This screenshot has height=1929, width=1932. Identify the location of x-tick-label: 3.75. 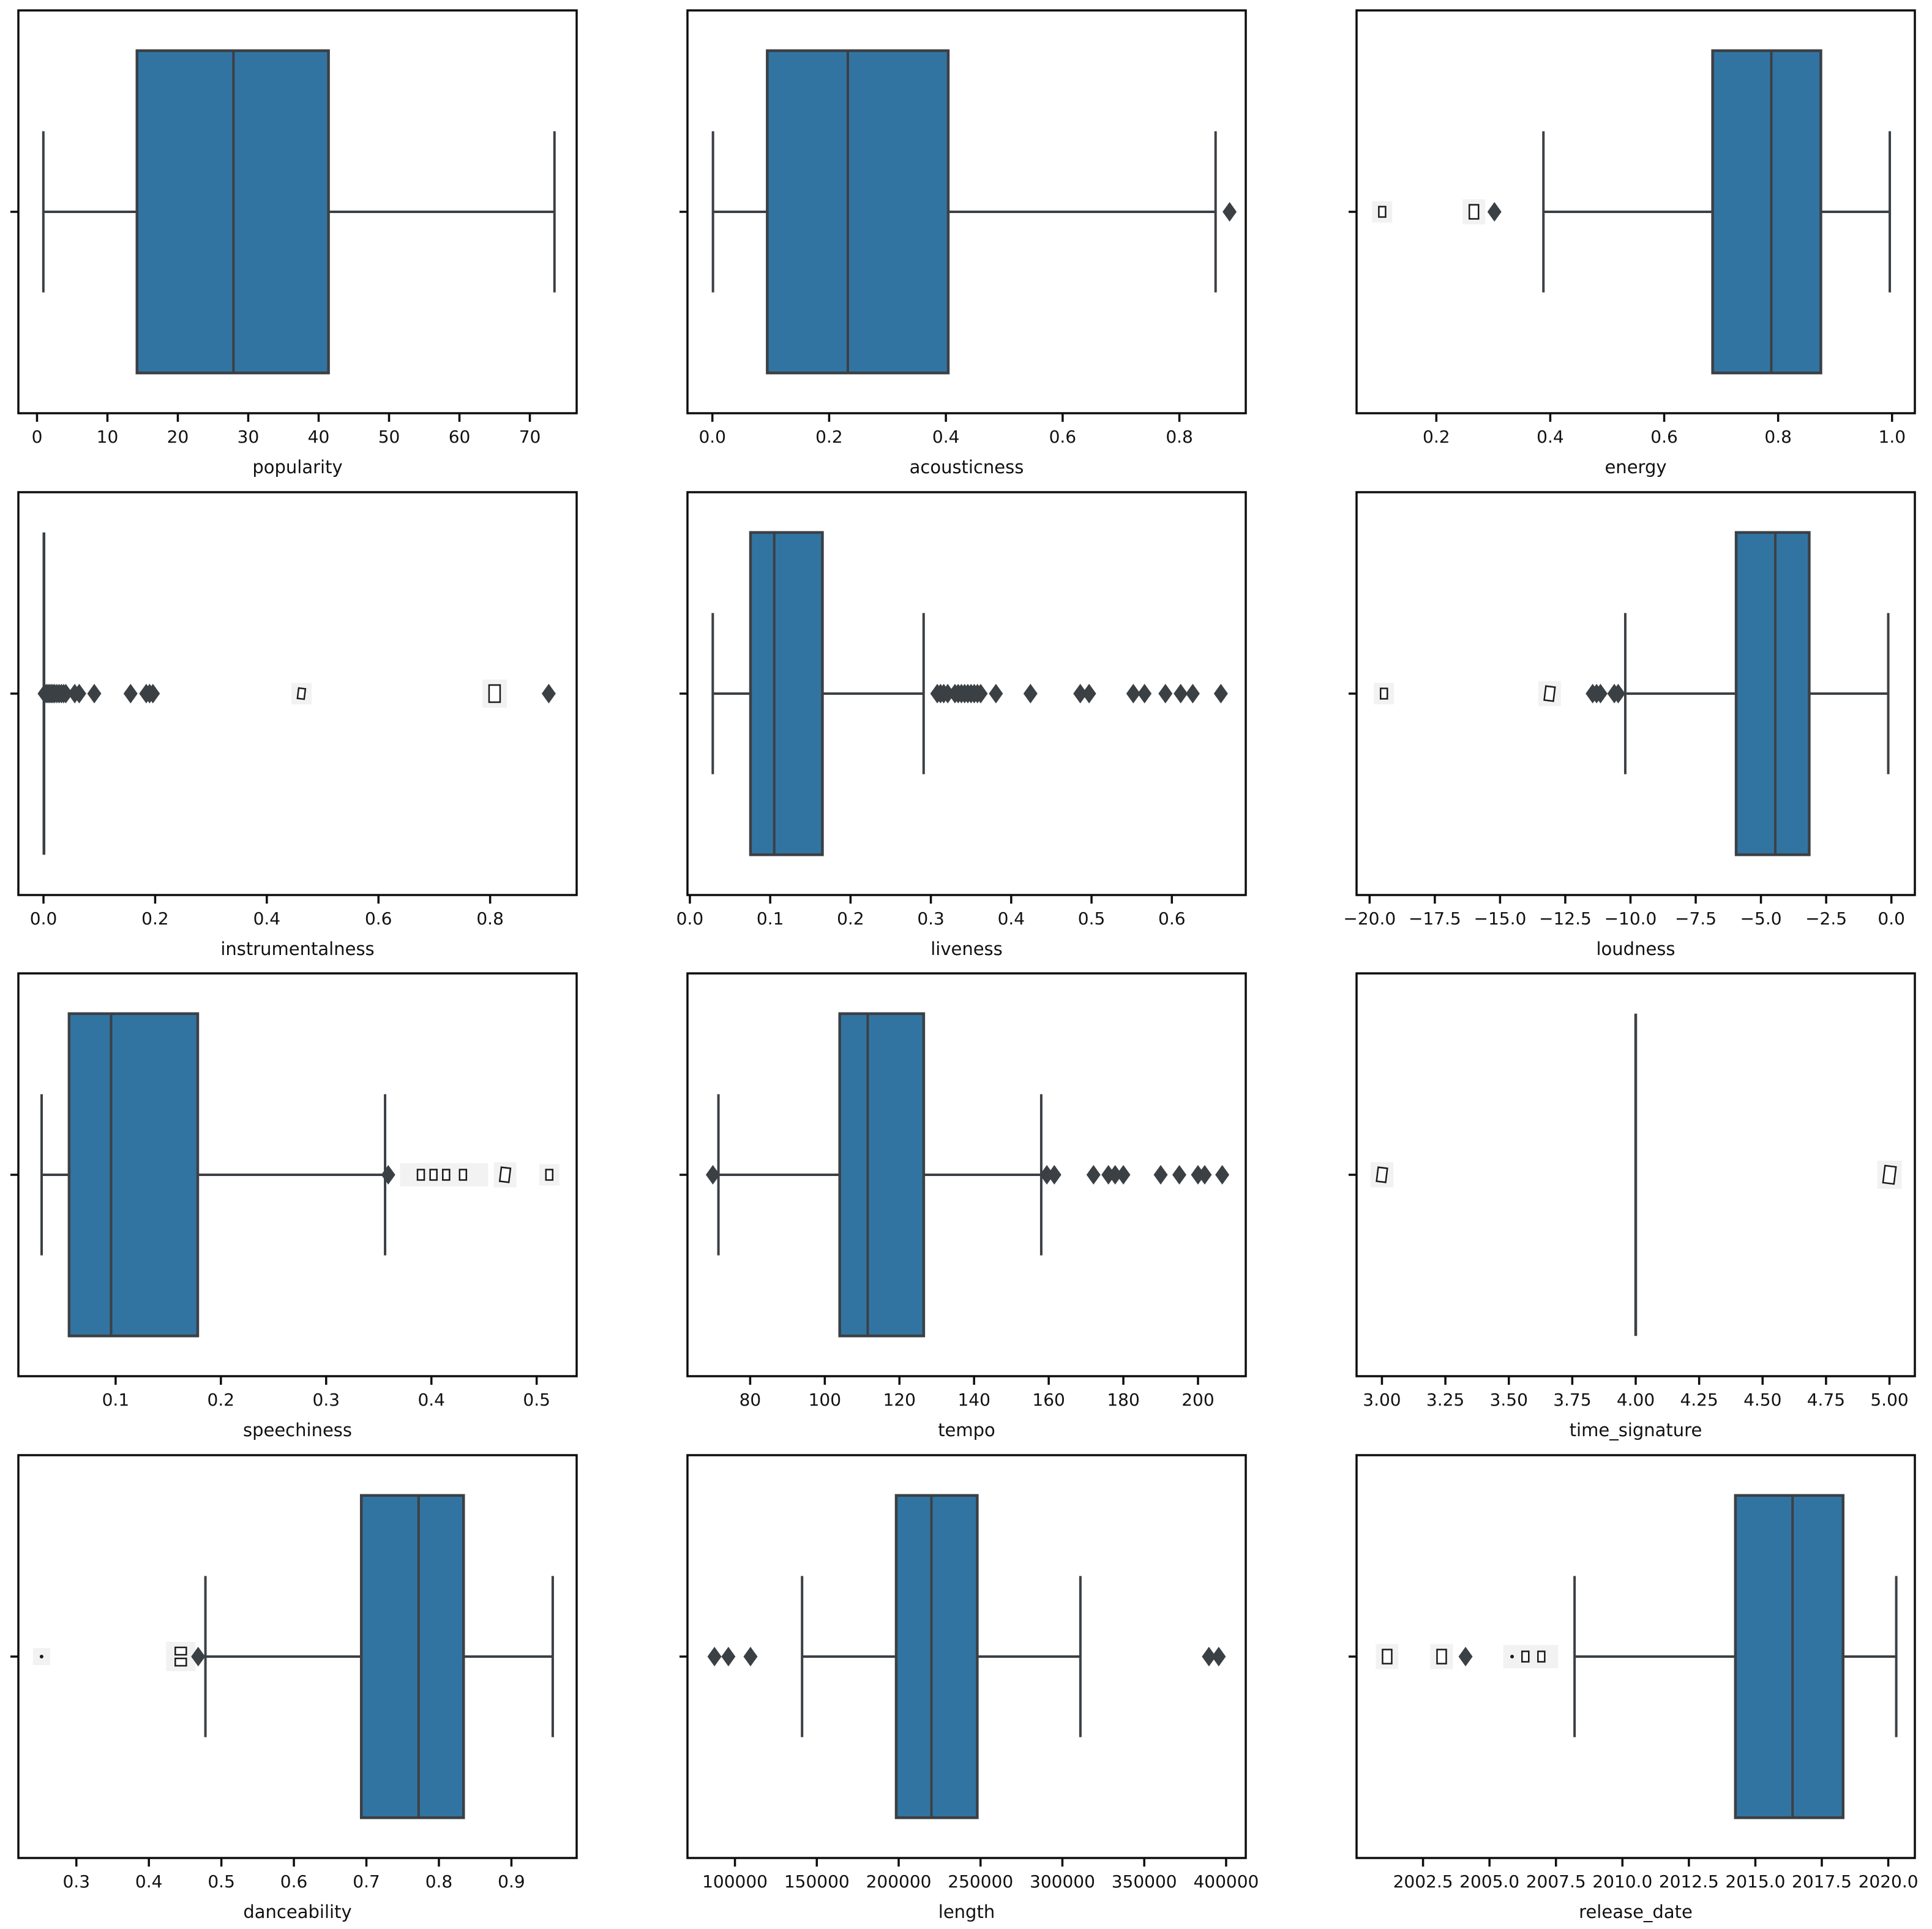
(1572, 1400).